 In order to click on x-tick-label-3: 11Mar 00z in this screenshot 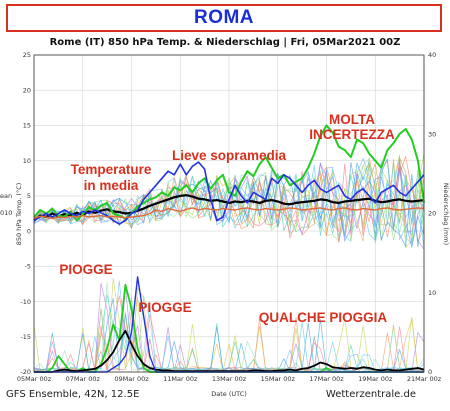, I will do `click(180, 379)`.